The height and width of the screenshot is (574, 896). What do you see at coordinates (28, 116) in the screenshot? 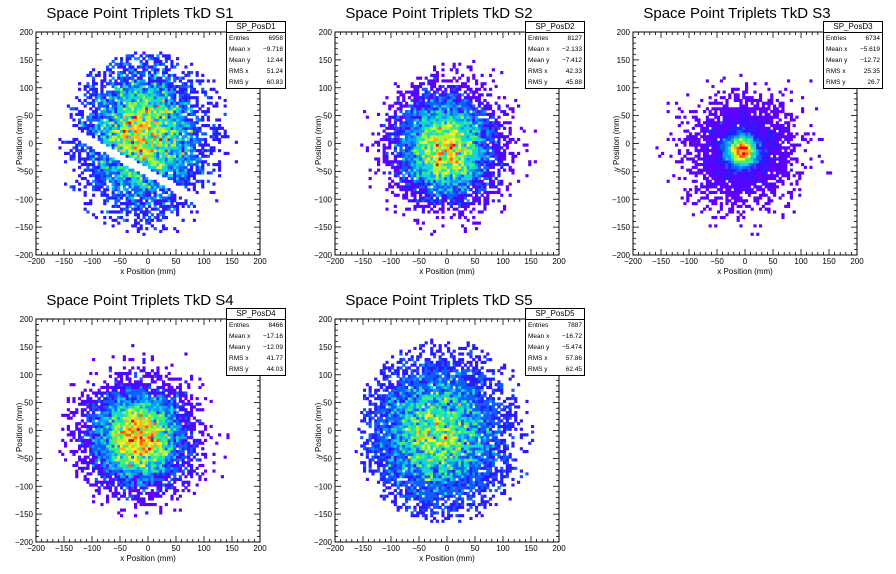
I see `y-tick-label: 50` at bounding box center [28, 116].